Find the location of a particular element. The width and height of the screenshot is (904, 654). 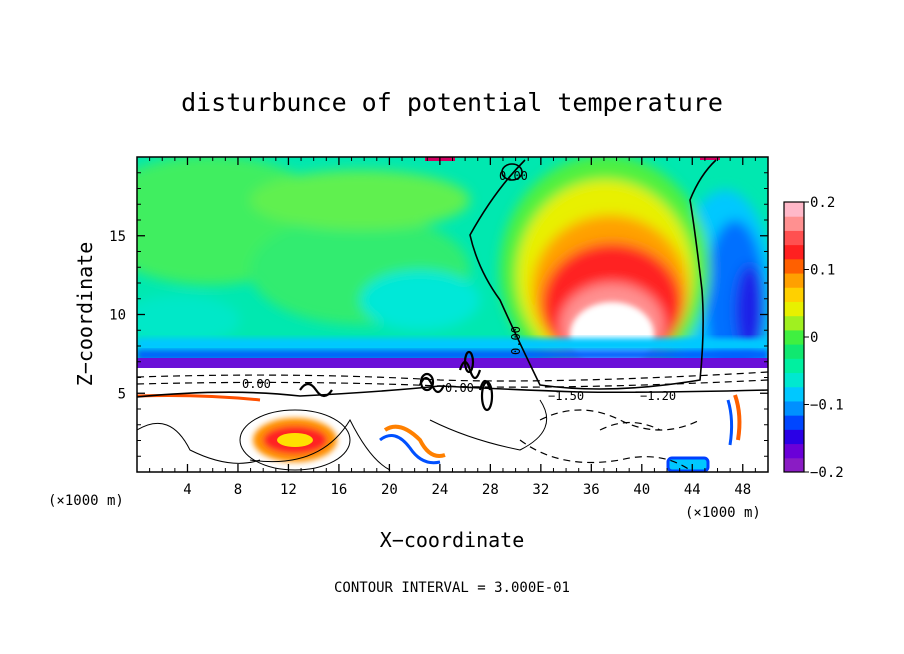

colorbar-tick-label: 0 is located at coordinates (814, 338).